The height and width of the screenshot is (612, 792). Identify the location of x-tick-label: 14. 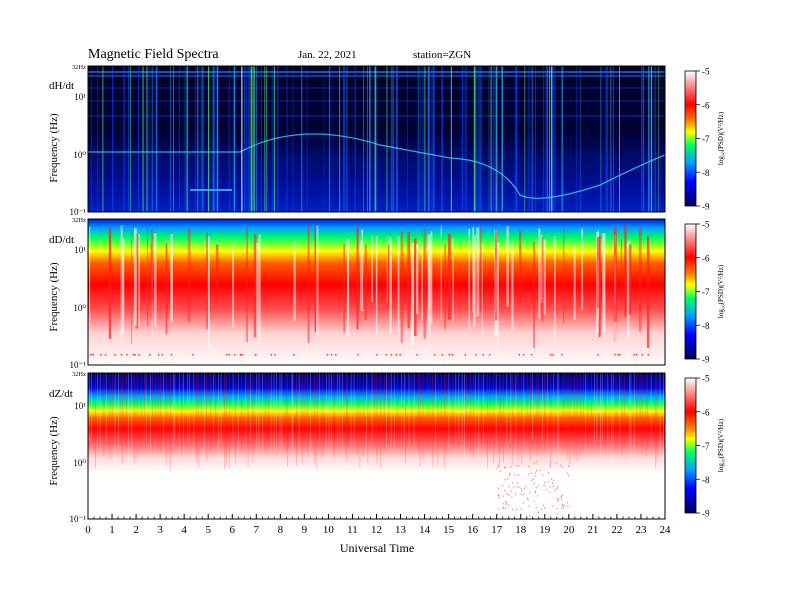
(425, 530).